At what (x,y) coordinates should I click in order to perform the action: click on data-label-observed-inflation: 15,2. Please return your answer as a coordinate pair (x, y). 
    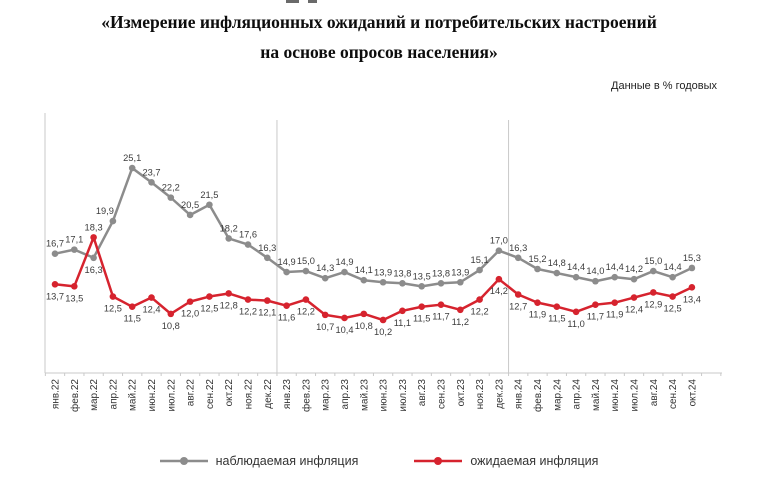
    Looking at the image, I should click on (537, 259).